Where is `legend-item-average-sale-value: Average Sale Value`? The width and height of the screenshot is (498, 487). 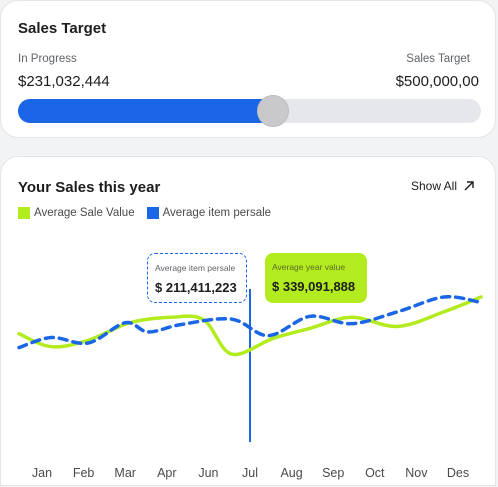 legend-item-average-sale-value: Average Sale Value is located at coordinates (76, 213).